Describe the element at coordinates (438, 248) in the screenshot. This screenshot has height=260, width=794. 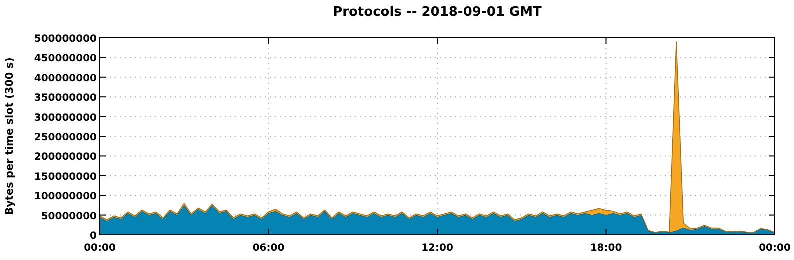
I see `x-tick-label: 12:00` at that location.